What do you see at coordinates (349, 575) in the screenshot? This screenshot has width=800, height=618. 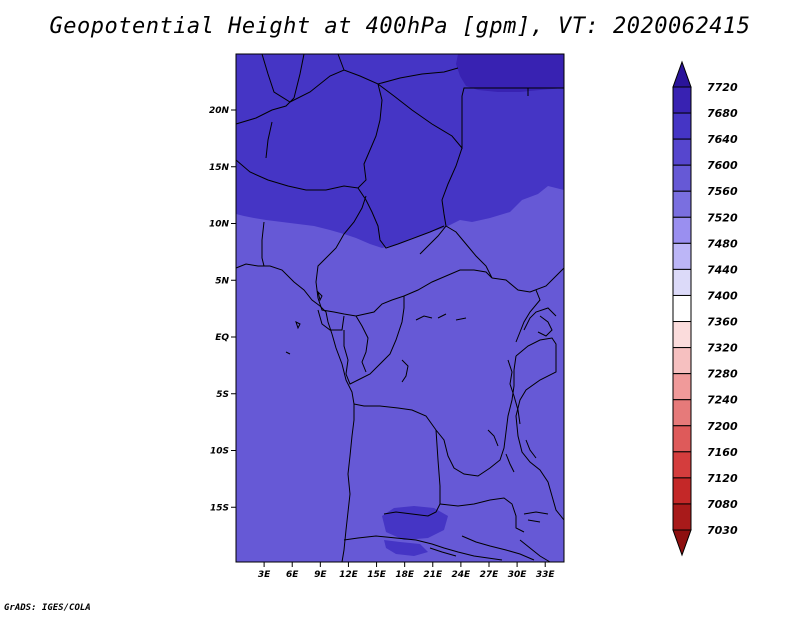 I see `lon-tick-label: 12E` at bounding box center [349, 575].